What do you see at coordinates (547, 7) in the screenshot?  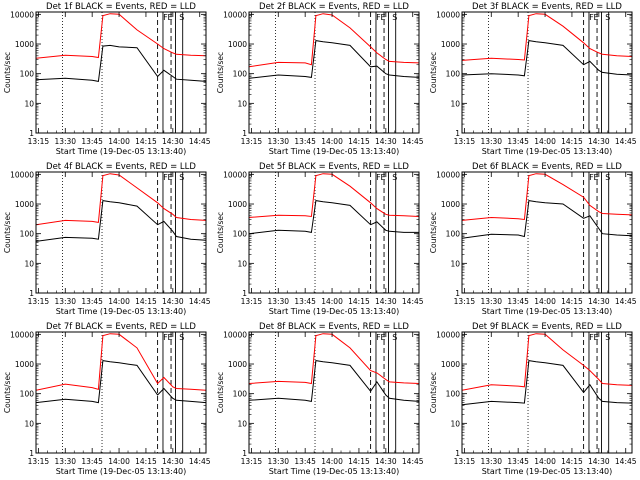 I see `panel-title: Det 3f BLACK = Events, RED = LLD` at bounding box center [547, 7].